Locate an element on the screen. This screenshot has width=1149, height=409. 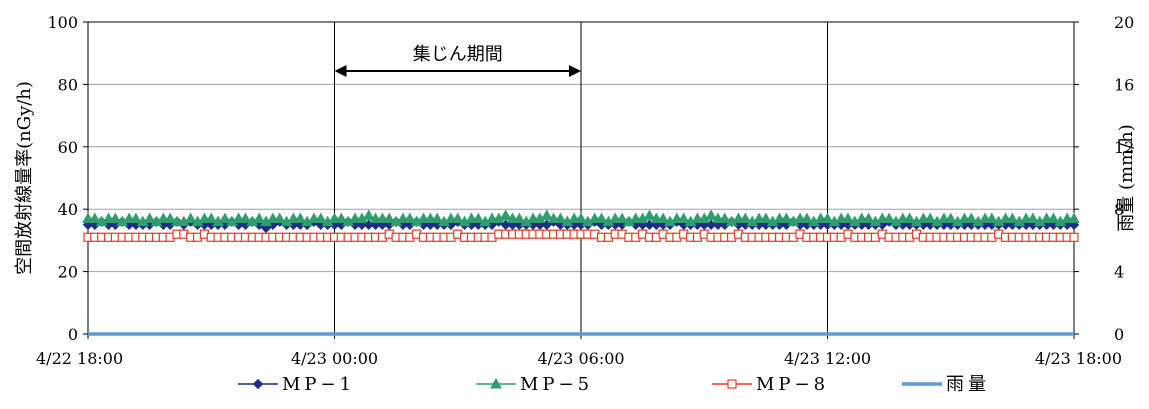
legend-item-MP−5: MP−5 is located at coordinates (534, 384).